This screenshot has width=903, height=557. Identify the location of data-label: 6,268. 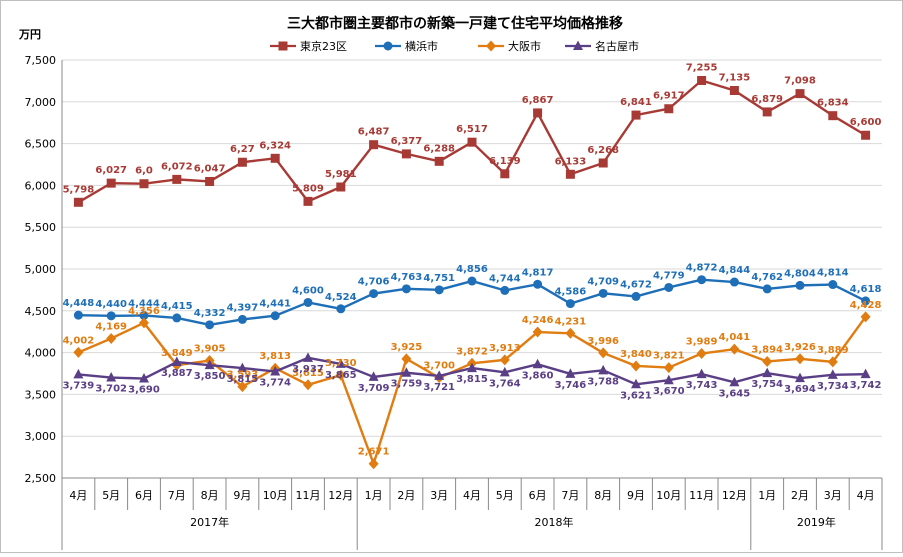
(603, 150).